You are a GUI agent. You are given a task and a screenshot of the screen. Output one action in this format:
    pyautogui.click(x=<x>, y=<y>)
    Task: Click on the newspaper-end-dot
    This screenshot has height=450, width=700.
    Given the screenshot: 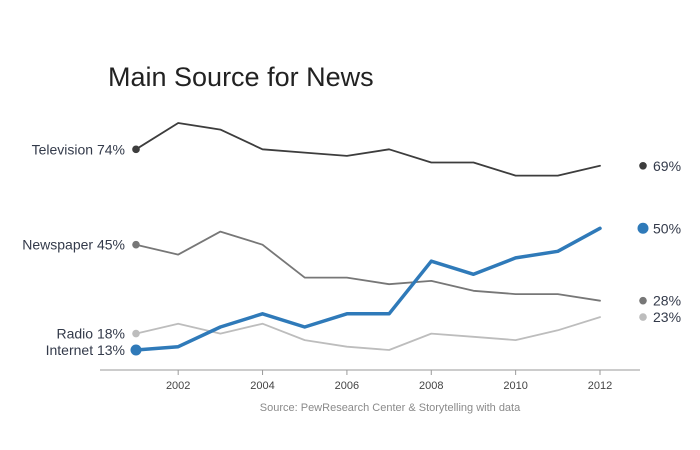 What is the action you would take?
    pyautogui.click(x=643, y=300)
    